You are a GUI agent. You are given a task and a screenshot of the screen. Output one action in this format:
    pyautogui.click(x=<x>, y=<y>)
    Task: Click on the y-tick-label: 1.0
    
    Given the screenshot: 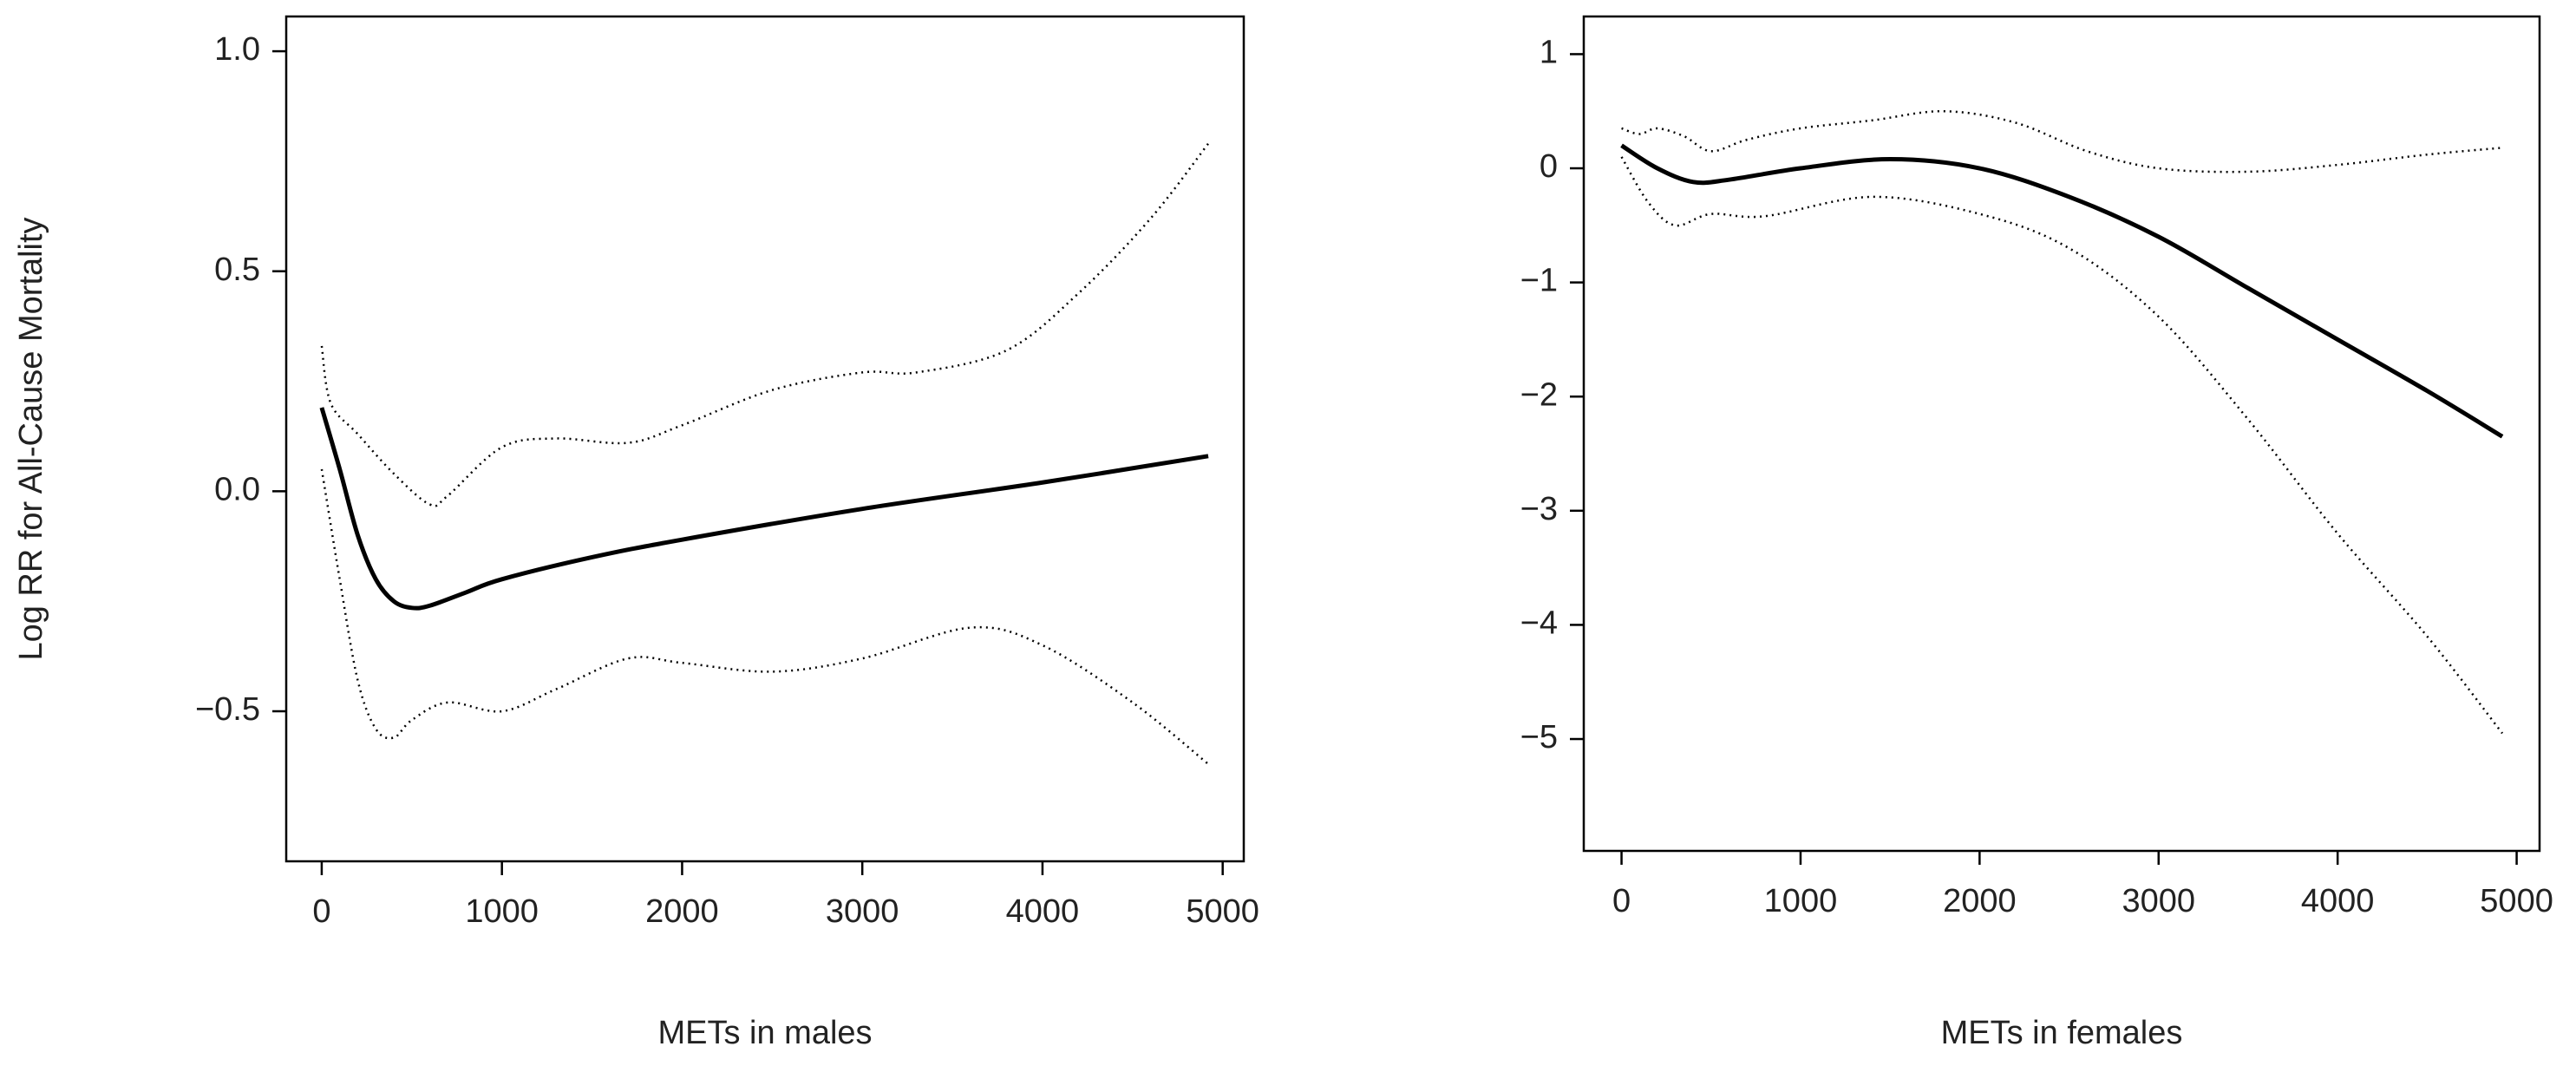 What is the action you would take?
    pyautogui.click(x=237, y=49)
    